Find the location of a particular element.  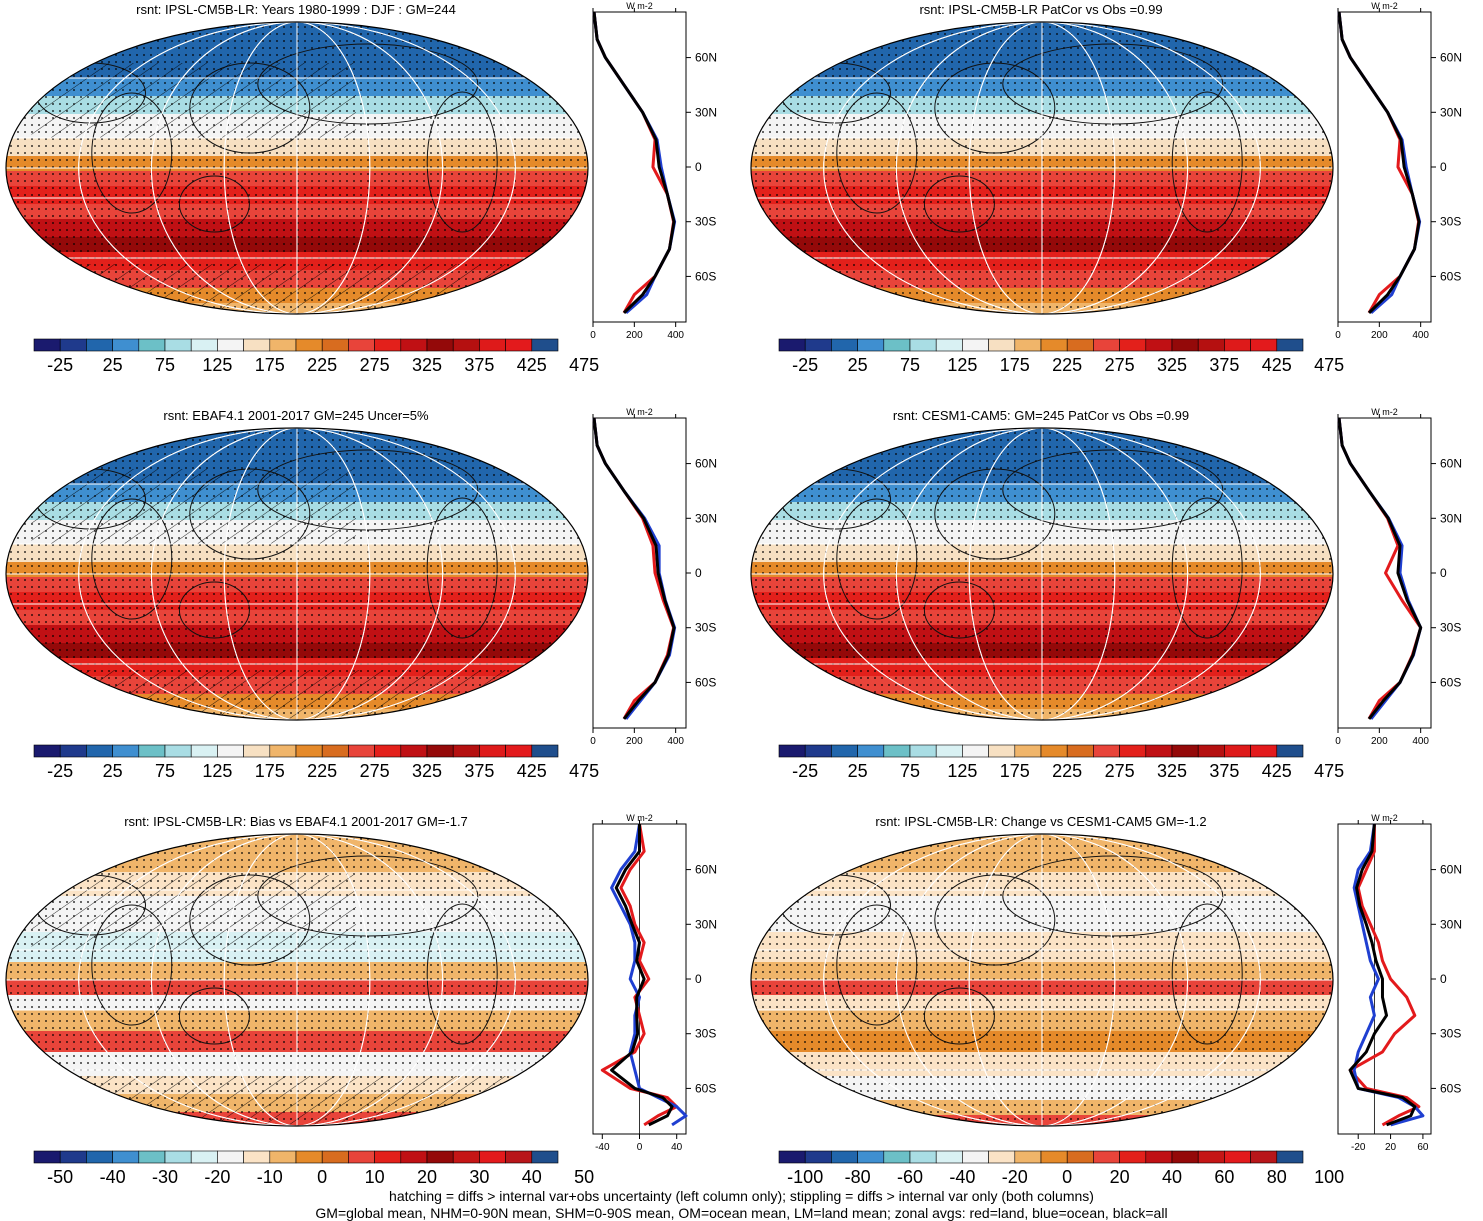

colorbar-tick-label: -100 is located at coordinates (805, 1177).